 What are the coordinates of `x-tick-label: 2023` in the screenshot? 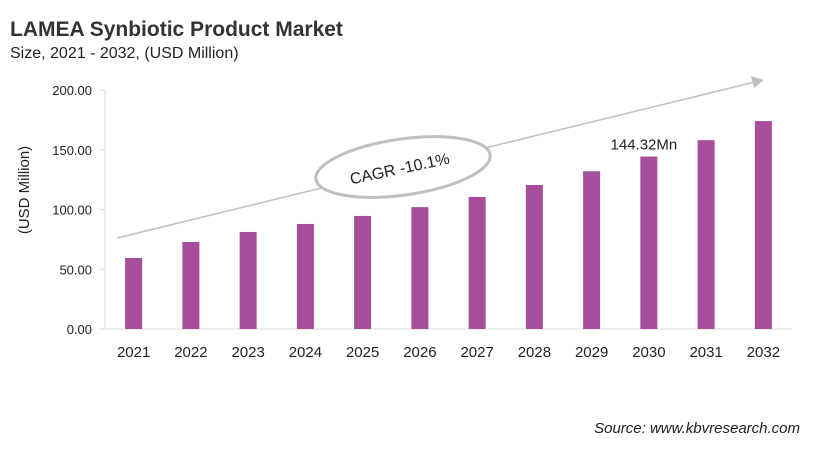 It's located at (247, 352).